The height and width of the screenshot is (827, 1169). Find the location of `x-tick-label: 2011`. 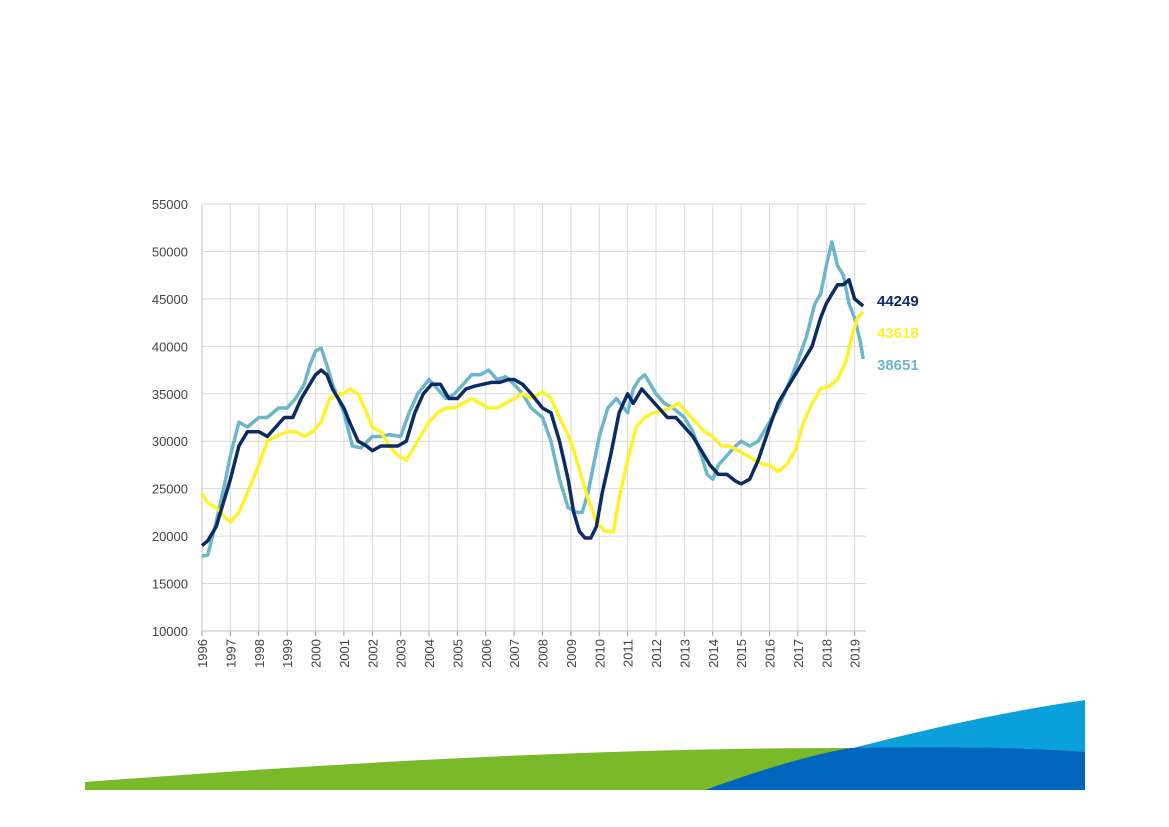

x-tick-label: 2011 is located at coordinates (628, 653).